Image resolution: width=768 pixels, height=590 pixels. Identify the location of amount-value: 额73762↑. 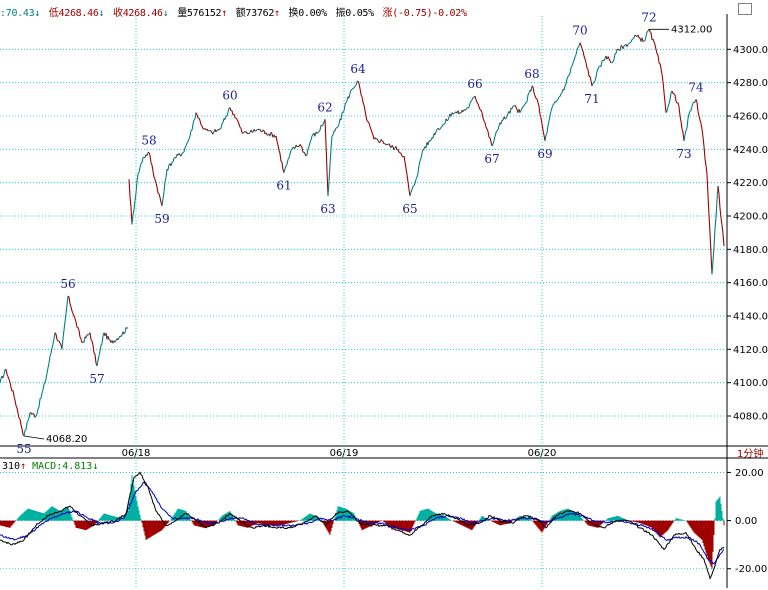
(257, 13).